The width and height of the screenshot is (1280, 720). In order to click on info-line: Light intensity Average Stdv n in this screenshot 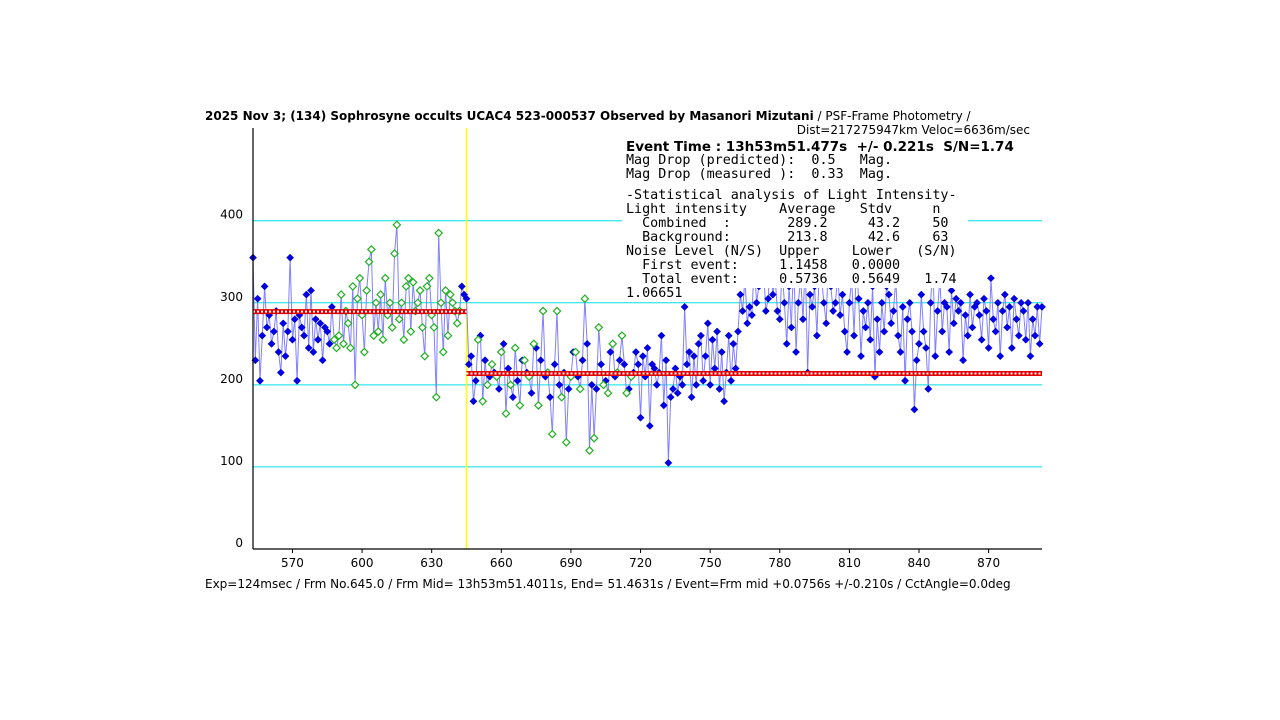, I will do `click(783, 209)`.